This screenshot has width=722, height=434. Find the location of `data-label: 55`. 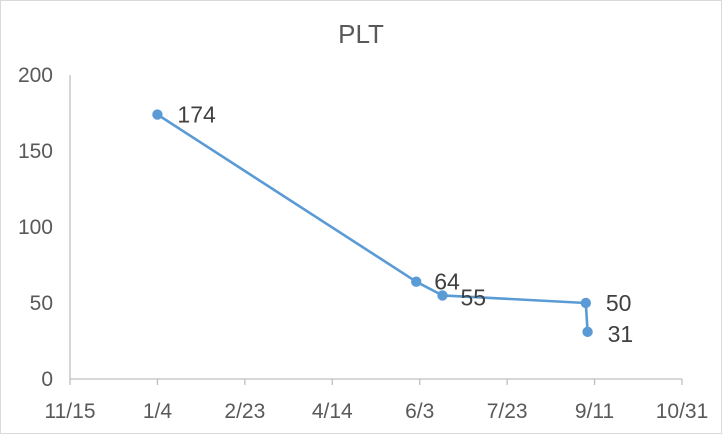

data-label: 55 is located at coordinates (473, 297).